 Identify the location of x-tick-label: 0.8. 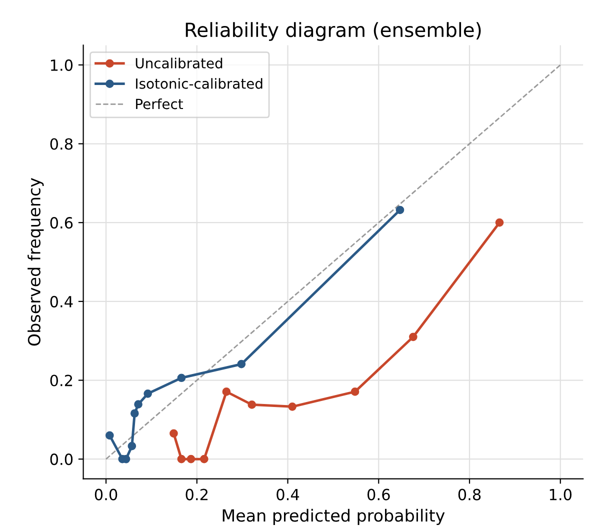
(469, 494).